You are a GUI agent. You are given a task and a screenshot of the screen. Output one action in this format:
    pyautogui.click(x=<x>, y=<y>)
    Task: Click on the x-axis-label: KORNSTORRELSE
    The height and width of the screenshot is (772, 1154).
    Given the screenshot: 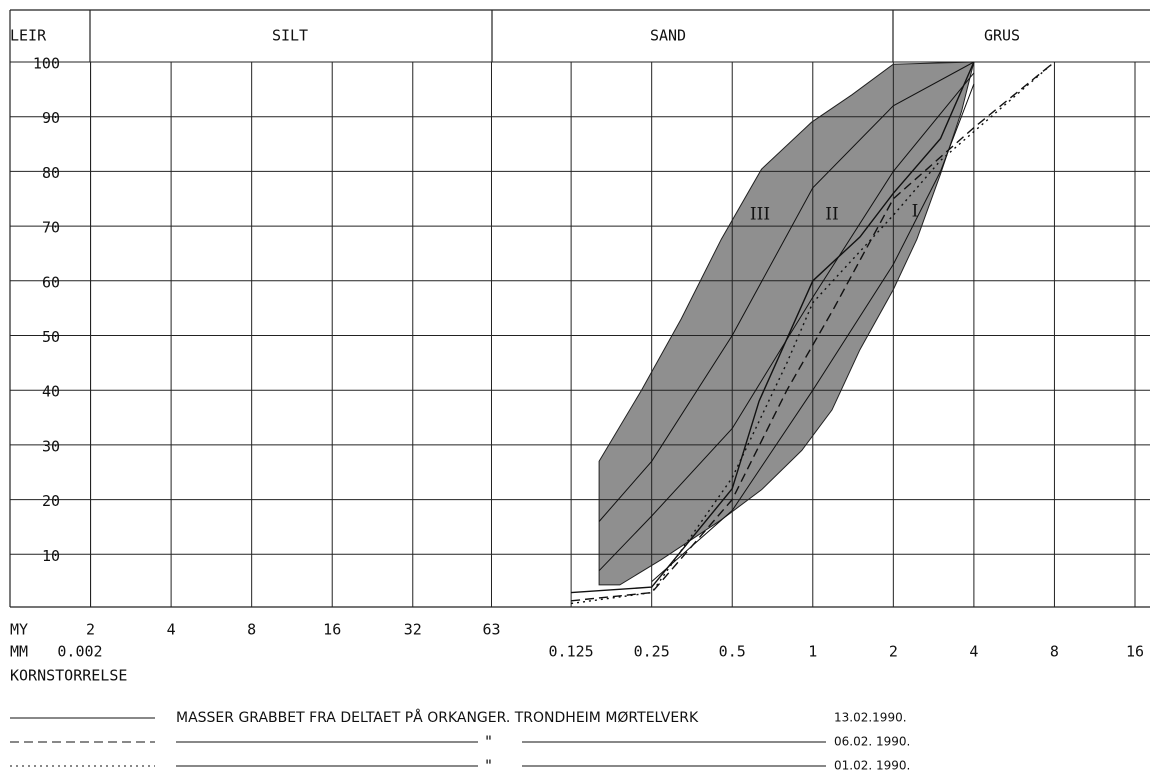 What is the action you would take?
    pyautogui.click(x=68, y=676)
    